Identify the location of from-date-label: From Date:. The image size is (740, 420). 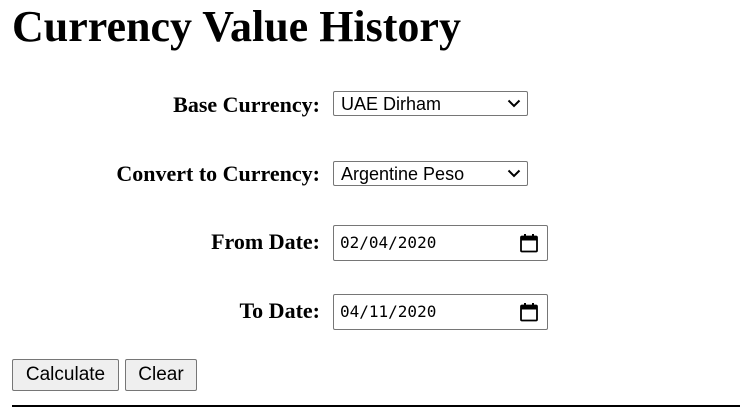
(265, 241).